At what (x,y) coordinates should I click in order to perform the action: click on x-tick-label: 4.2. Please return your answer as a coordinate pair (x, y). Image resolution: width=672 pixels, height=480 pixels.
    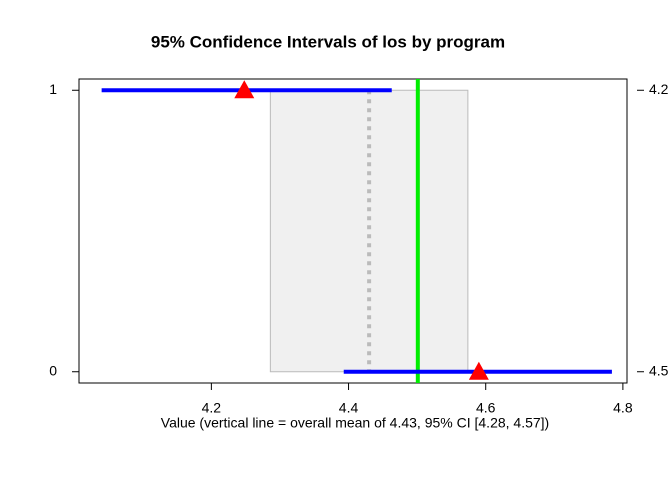
    Looking at the image, I should click on (212, 408).